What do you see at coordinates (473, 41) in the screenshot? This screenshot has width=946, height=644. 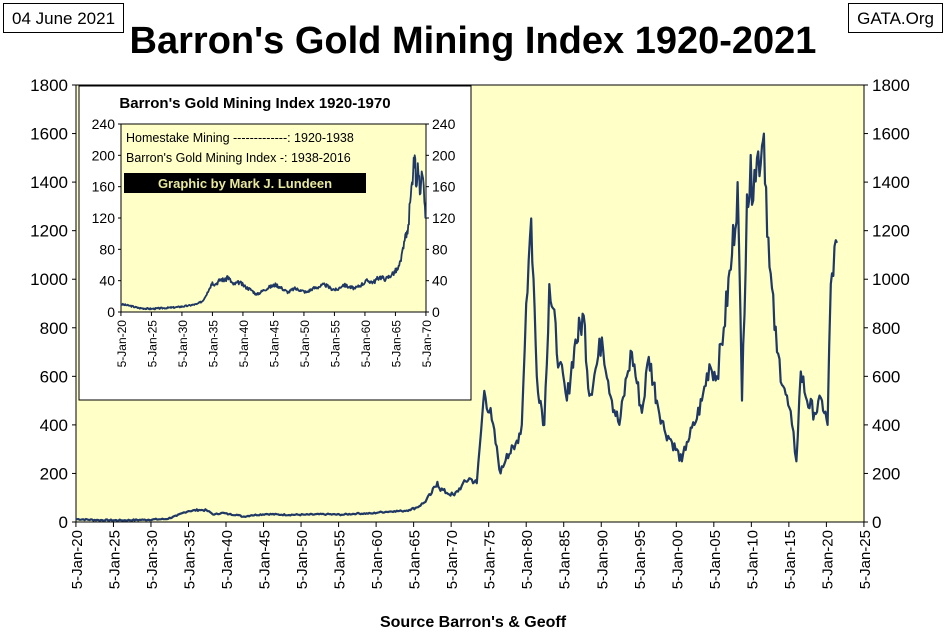 I see `chart-title: Barron's Gold Mining Index 1920-2021` at bounding box center [473, 41].